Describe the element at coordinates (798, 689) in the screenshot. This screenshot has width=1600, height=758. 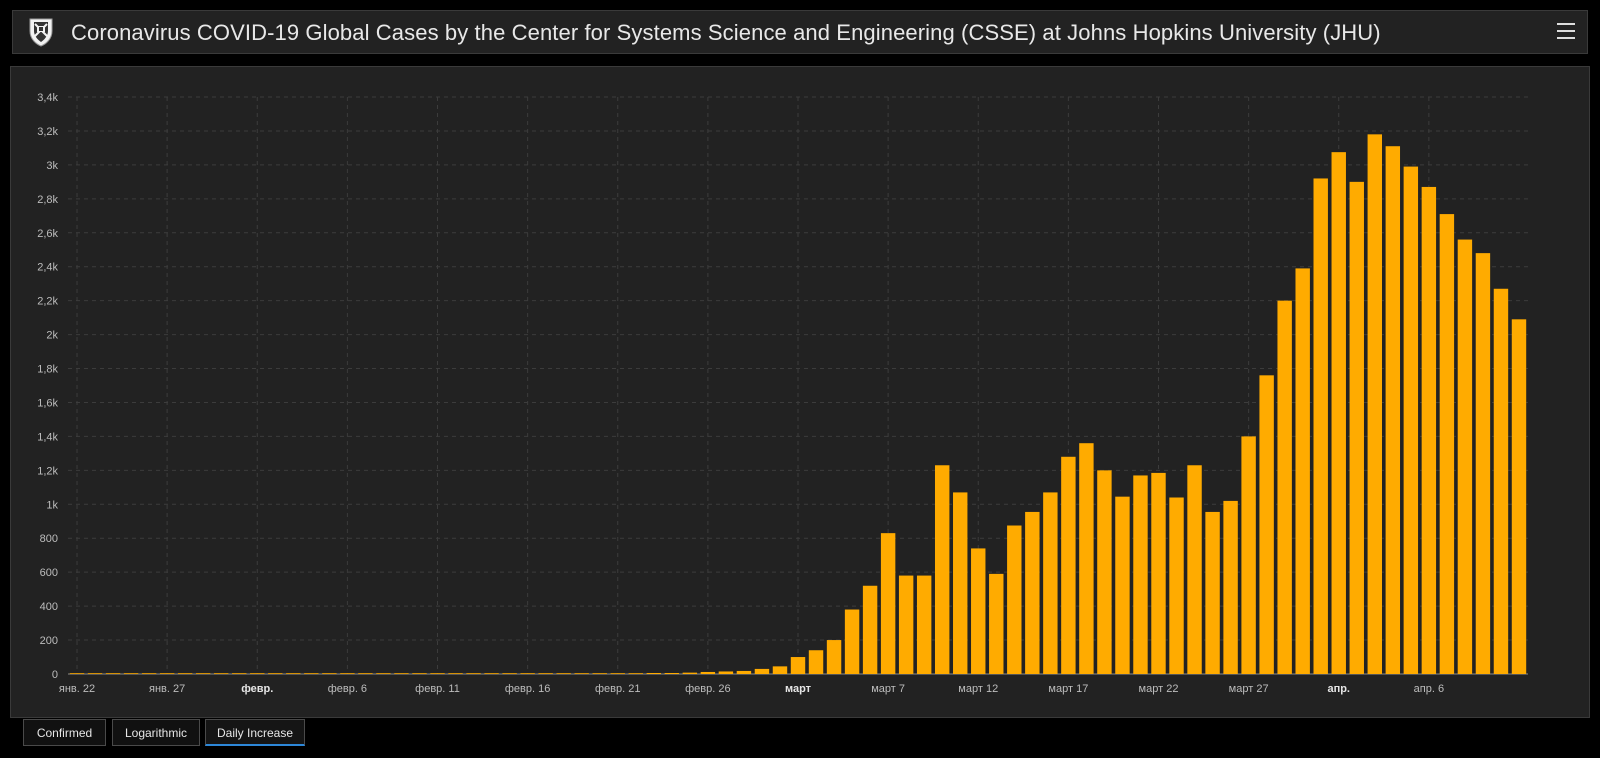
I see `x-tick-label: март` at that location.